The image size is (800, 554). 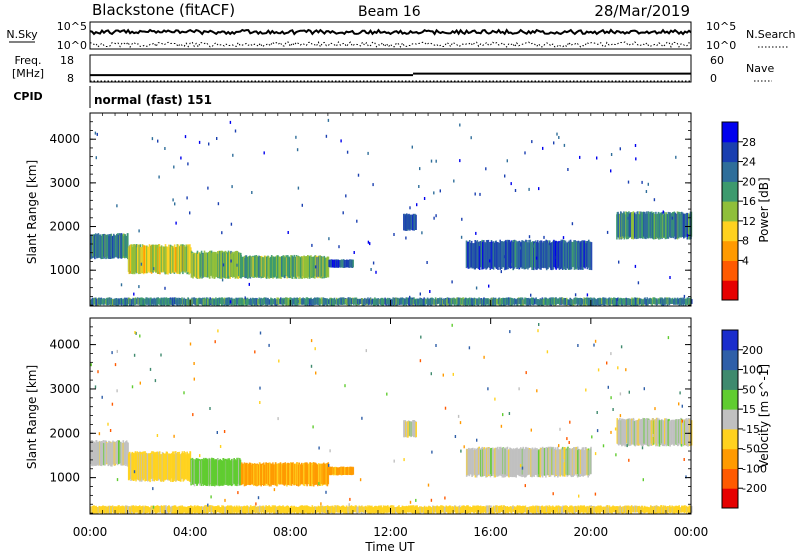 What do you see at coordinates (749, 142) in the screenshot?
I see `colorbar-tick-label: 28` at bounding box center [749, 142].